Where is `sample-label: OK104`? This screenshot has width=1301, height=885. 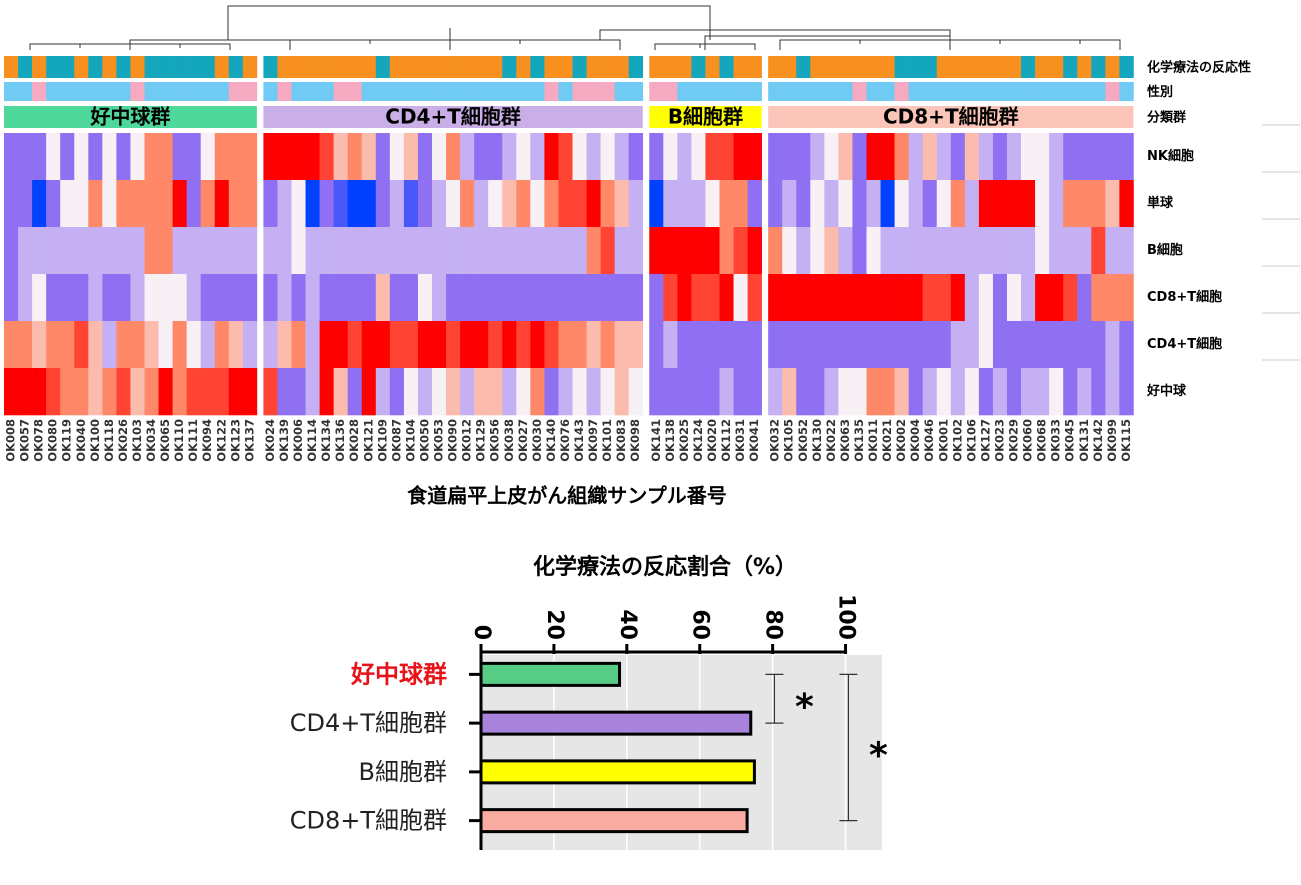
sample-label: OK104 is located at coordinates (410, 440).